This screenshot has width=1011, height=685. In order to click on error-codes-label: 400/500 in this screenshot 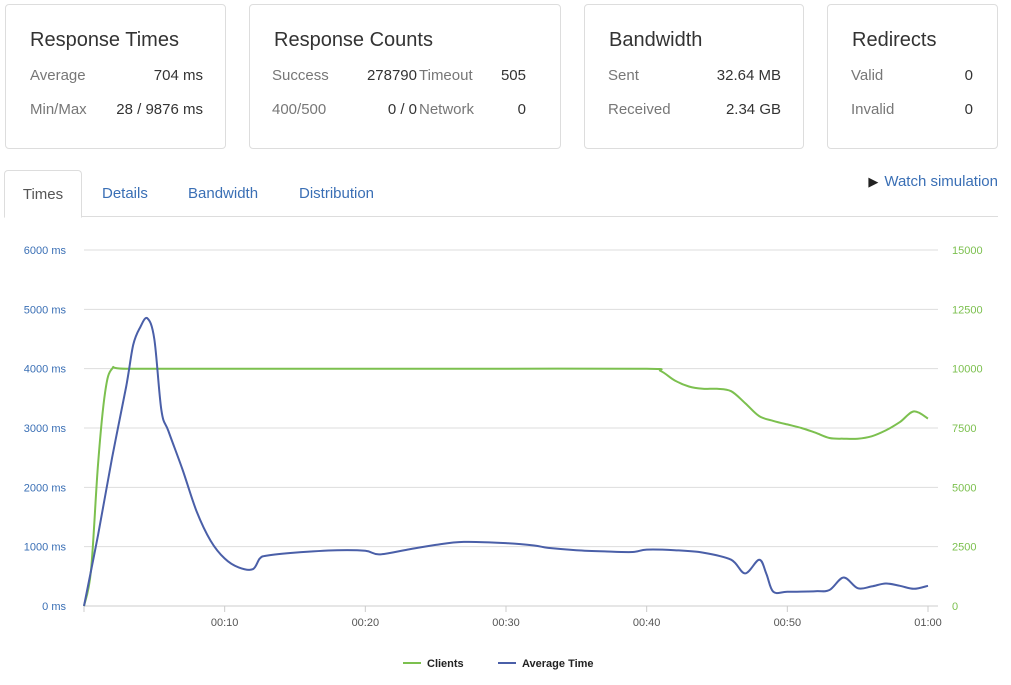, I will do `click(299, 109)`.